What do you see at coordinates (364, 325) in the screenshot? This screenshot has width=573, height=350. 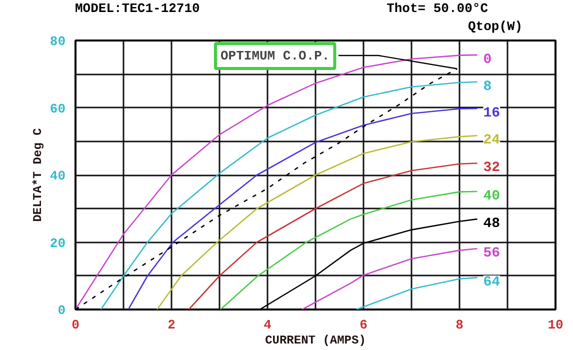 I see `x-tick-label: 6` at bounding box center [364, 325].